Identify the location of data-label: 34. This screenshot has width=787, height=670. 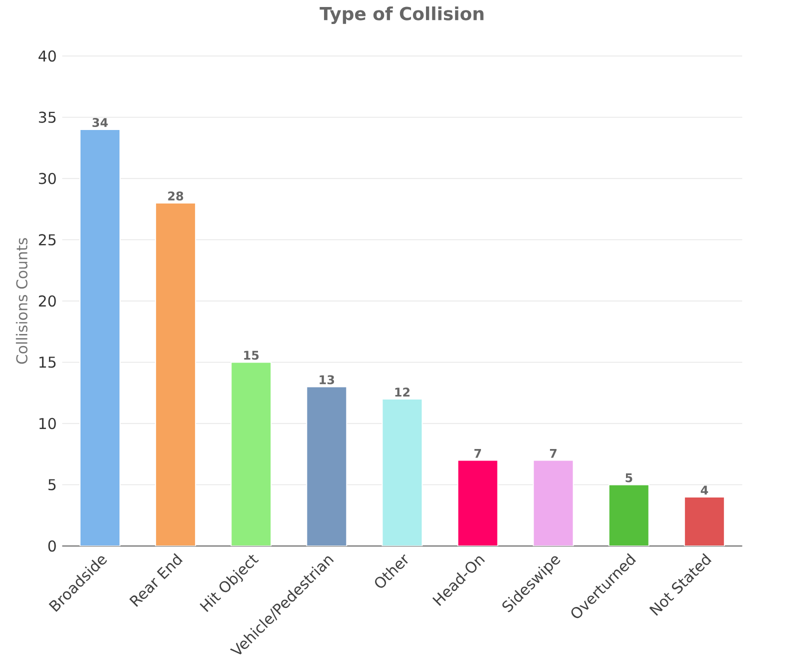
(100, 122).